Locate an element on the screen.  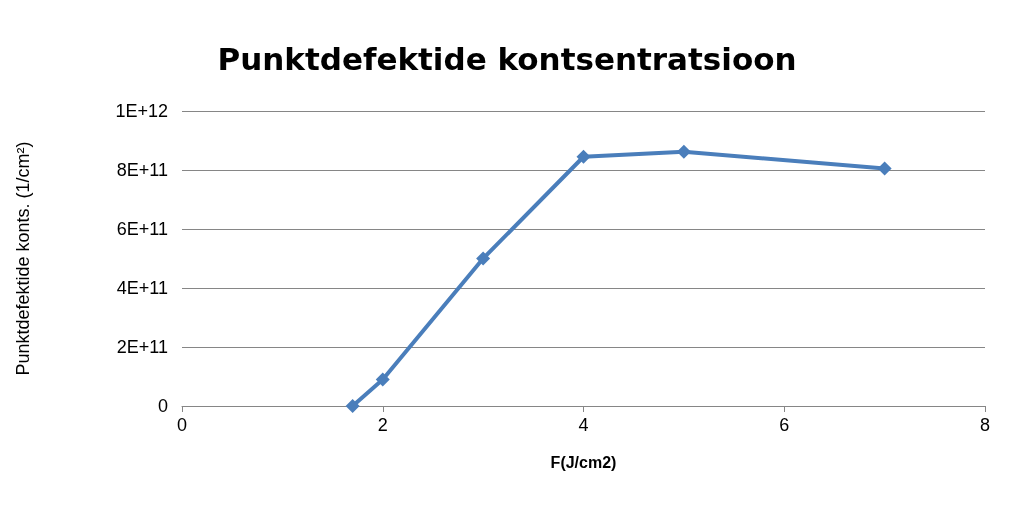
x-axis-title: F(J/cm2) is located at coordinates (583, 462).